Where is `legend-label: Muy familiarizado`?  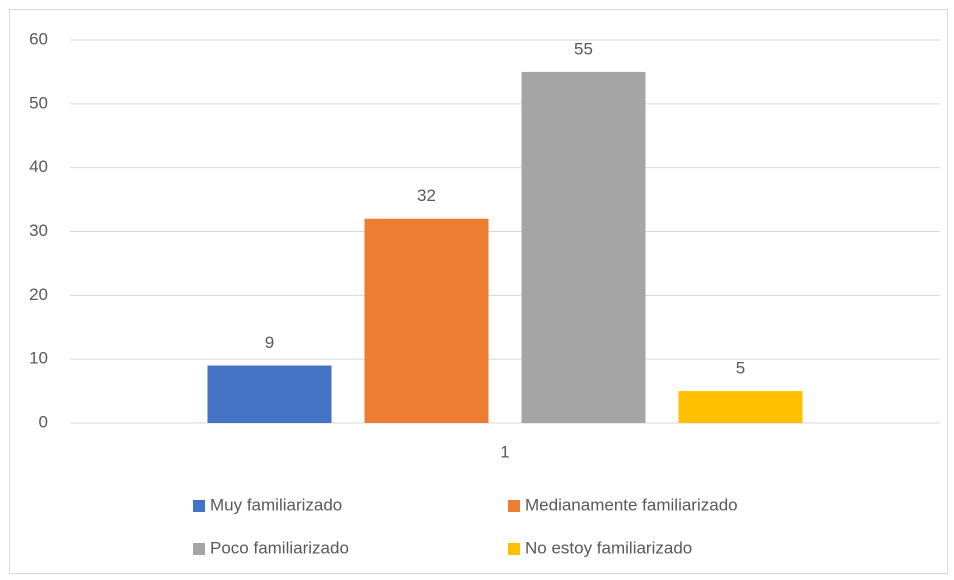 legend-label: Muy familiarizado is located at coordinates (276, 504).